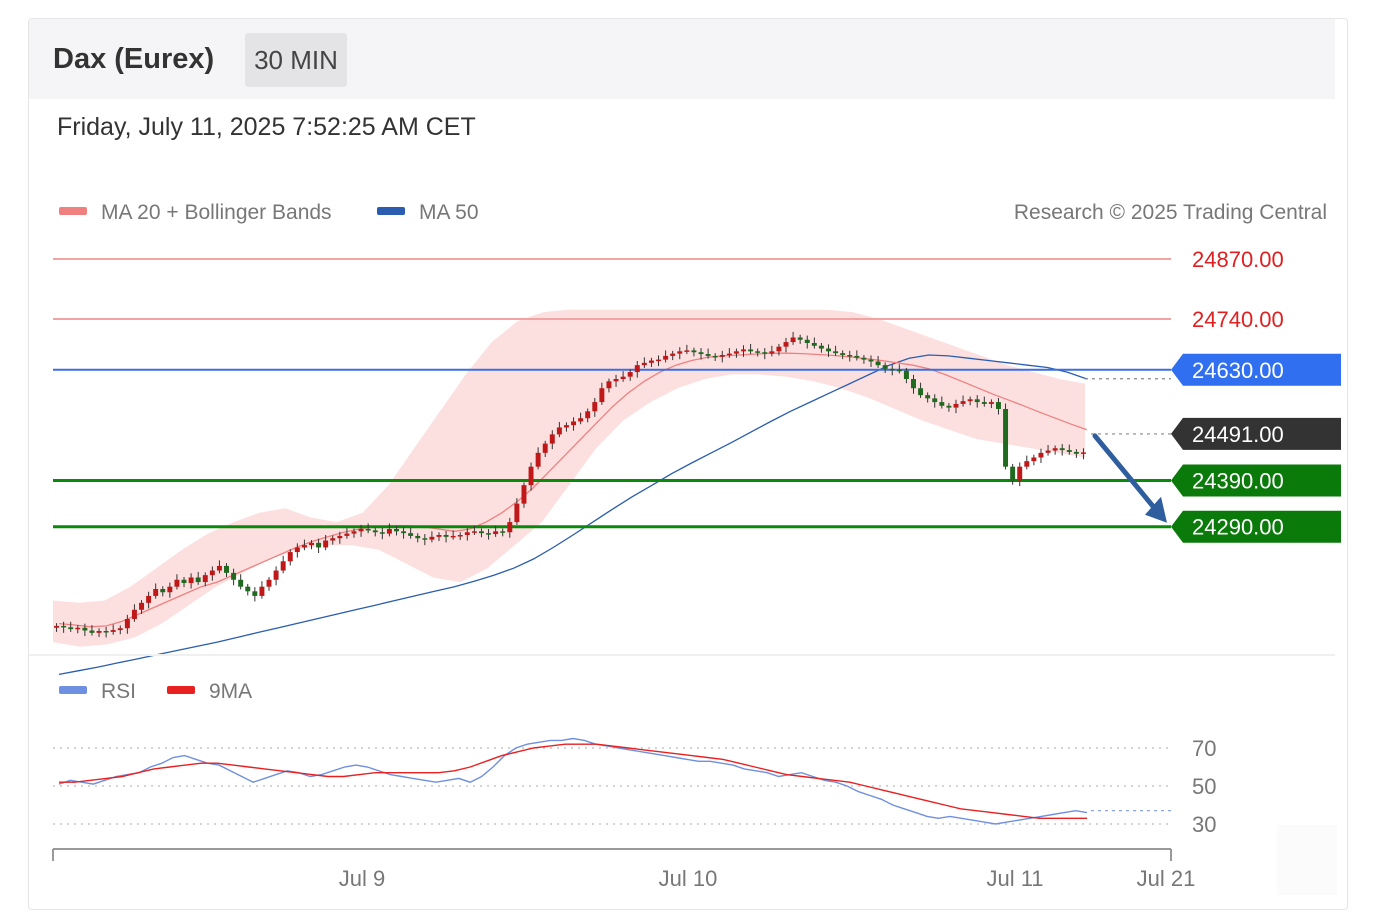 The height and width of the screenshot is (918, 1398). Describe the element at coordinates (1014, 878) in the screenshot. I see `x-tick-label: Jul 11` at that location.